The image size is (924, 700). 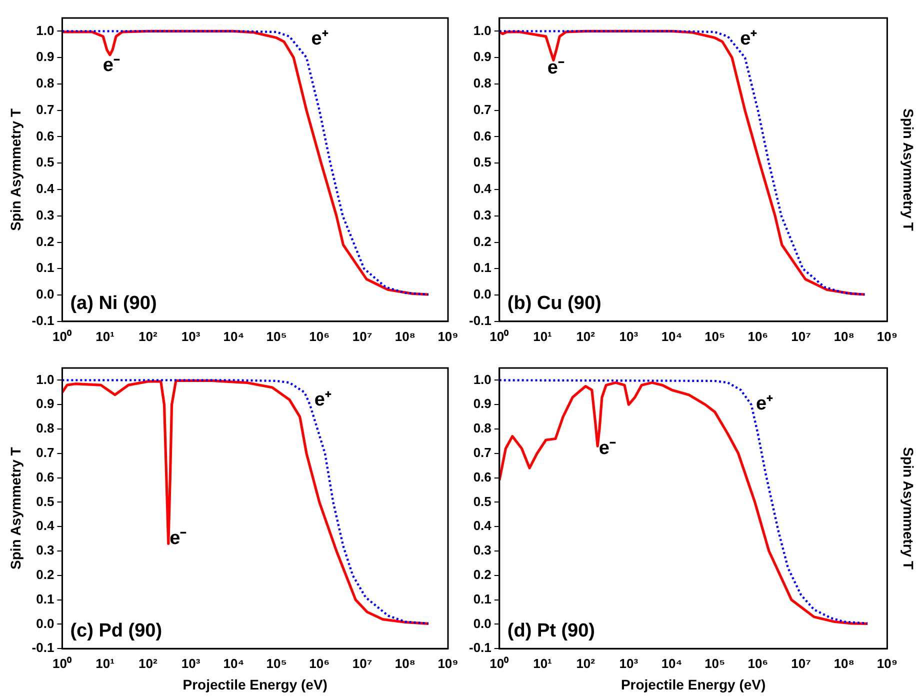 What do you see at coordinates (113, 303) in the screenshot?
I see `annotation: (a) Ni (90)` at bounding box center [113, 303].